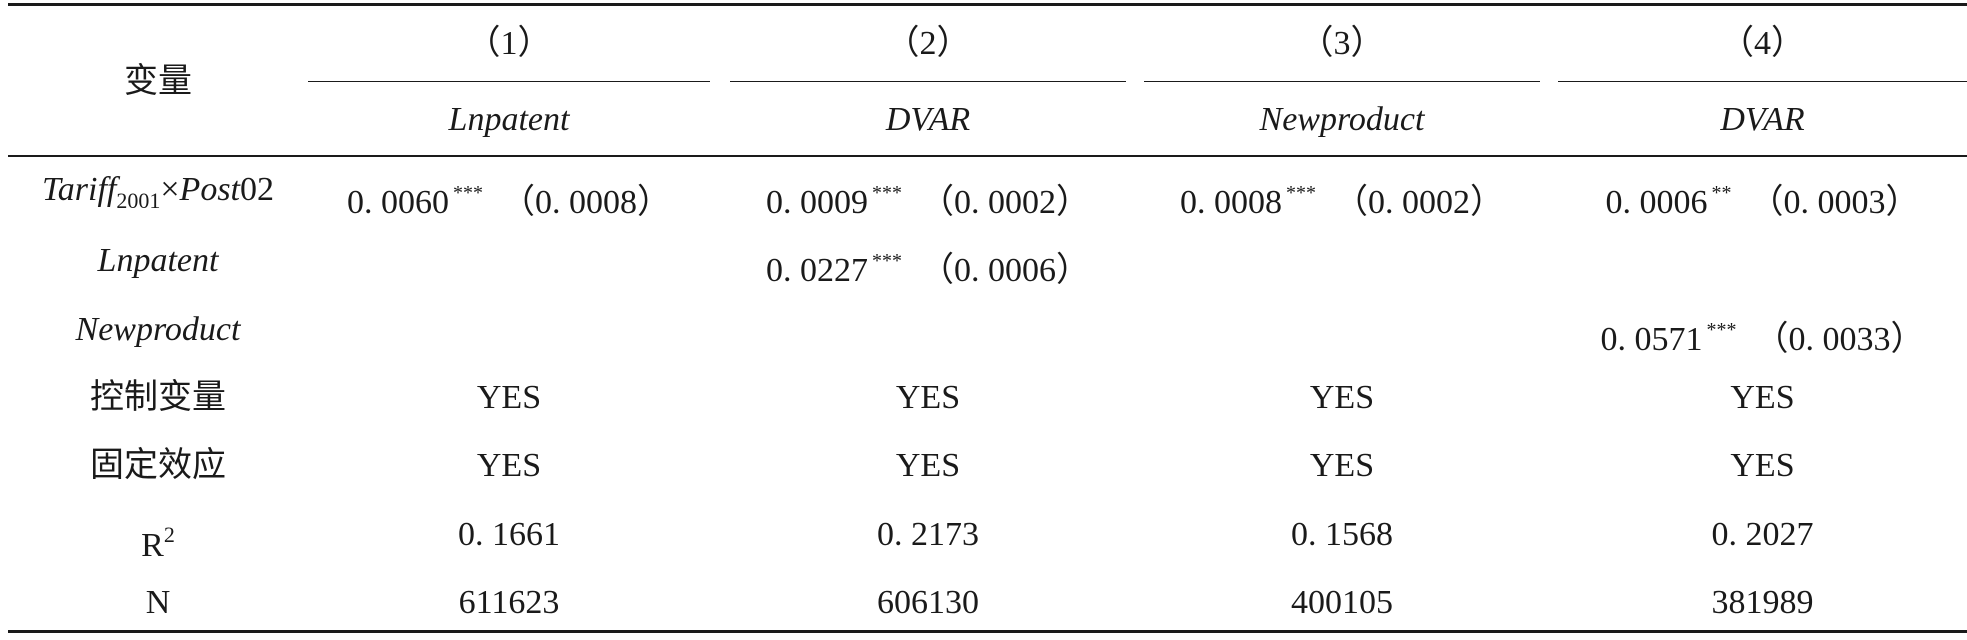 The height and width of the screenshot is (640, 1967). What do you see at coordinates (1762, 81) in the screenshot?
I see `column-4-underline` at bounding box center [1762, 81].